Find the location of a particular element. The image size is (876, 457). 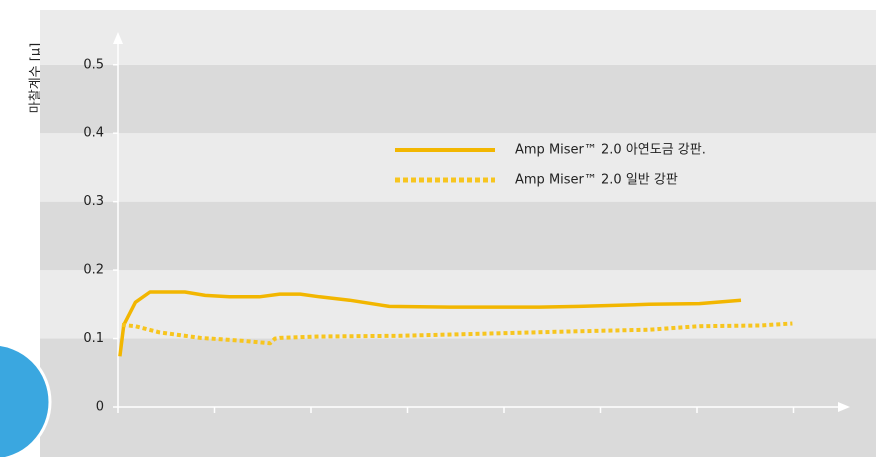

x-axis-arrow is located at coordinates (844, 407).